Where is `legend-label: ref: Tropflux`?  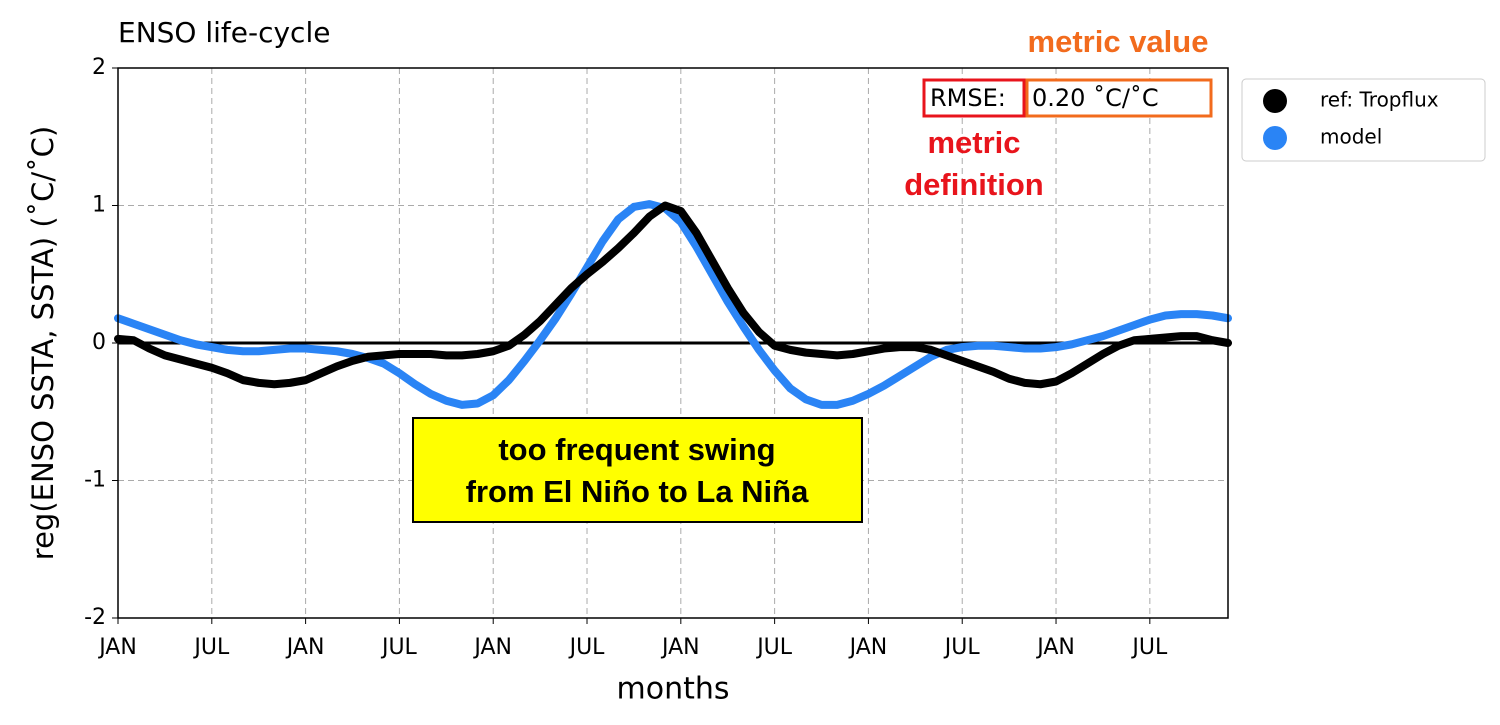
legend-label: ref: Tropflux is located at coordinates (1379, 100).